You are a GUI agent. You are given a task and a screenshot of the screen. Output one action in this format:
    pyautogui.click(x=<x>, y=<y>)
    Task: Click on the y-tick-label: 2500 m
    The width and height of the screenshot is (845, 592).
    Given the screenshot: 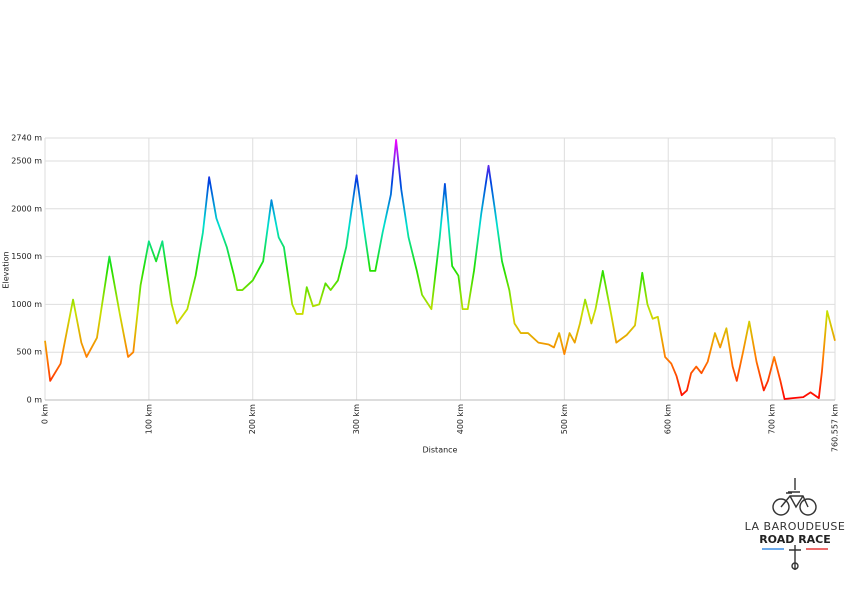 What is the action you would take?
    pyautogui.click(x=26, y=160)
    